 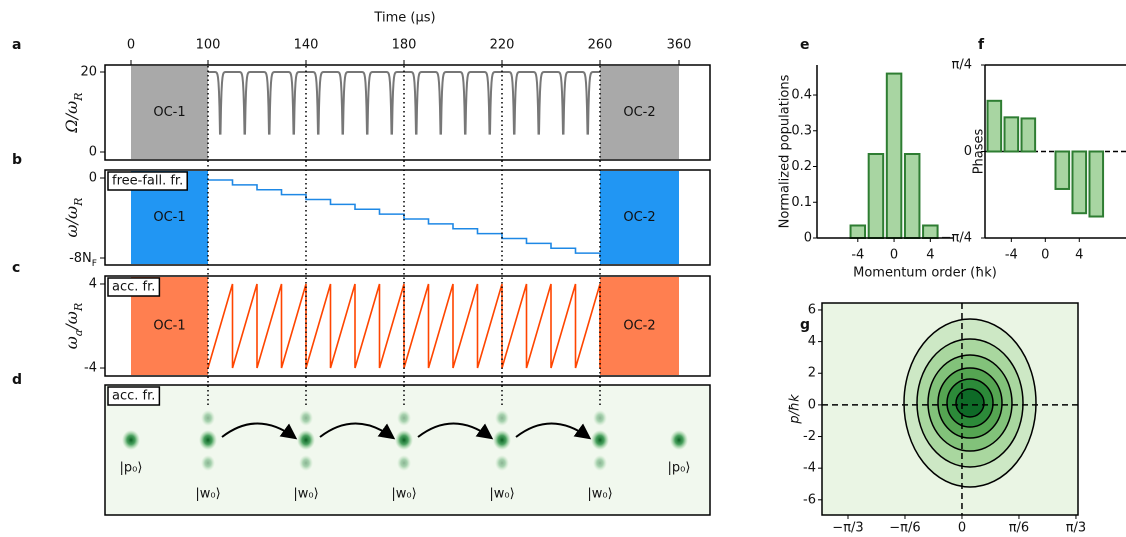 I want to click on x-axis-label: Momentum order (ħk), so click(x=925, y=273).